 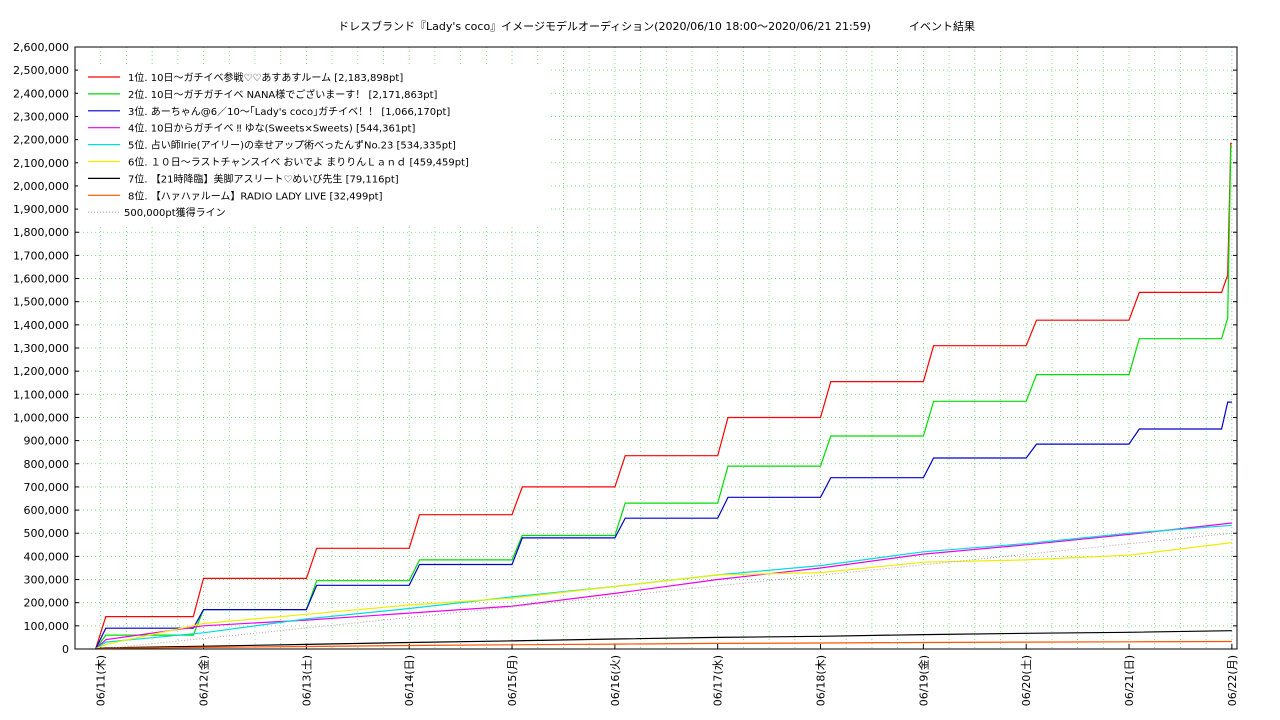 I want to click on y-tick-label: 100,000, so click(x=47, y=626).